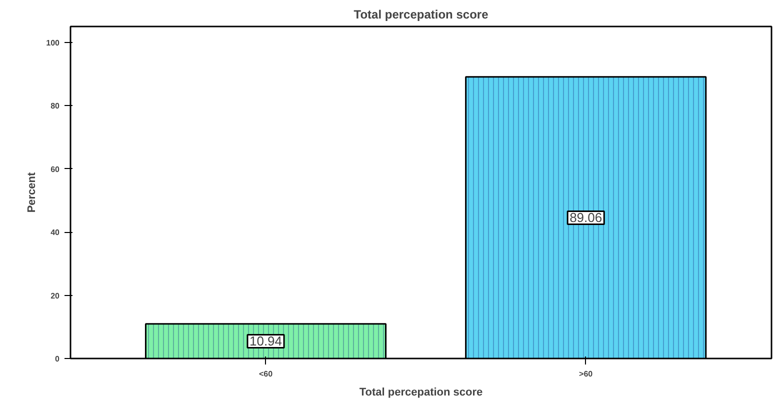  I want to click on data-label: 10.94, so click(265, 341).